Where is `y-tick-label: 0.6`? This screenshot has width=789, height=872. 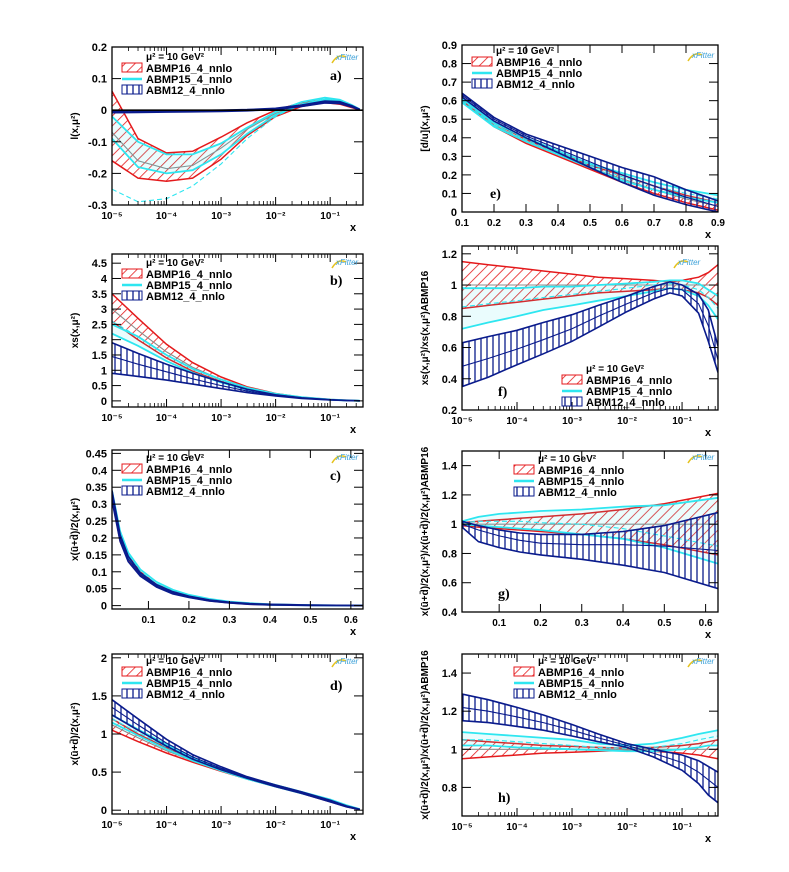
y-tick-label: 0.6 is located at coordinates (449, 349).